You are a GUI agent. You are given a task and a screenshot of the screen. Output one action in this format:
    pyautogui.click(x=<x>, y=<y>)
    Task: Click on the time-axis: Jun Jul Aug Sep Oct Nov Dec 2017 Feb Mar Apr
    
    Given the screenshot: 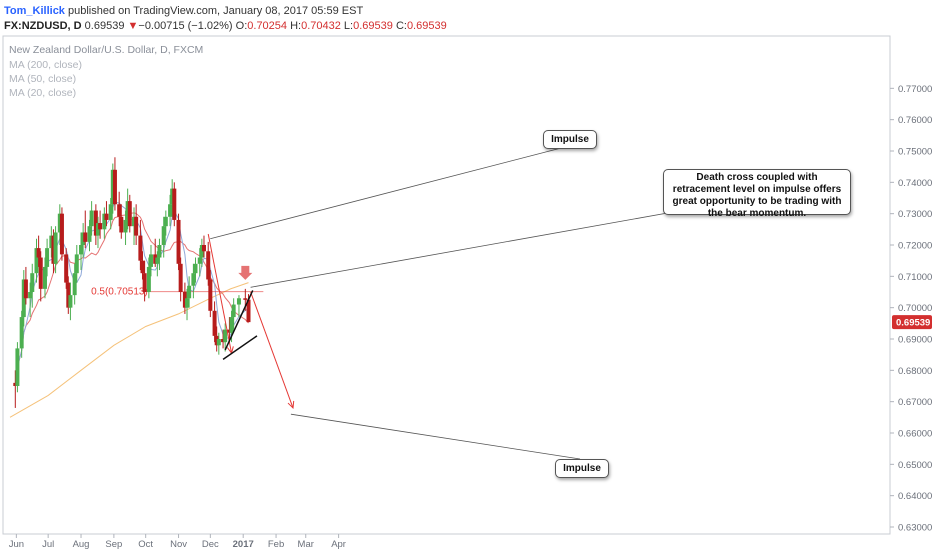 What is the action you would take?
    pyautogui.click(x=177, y=542)
    